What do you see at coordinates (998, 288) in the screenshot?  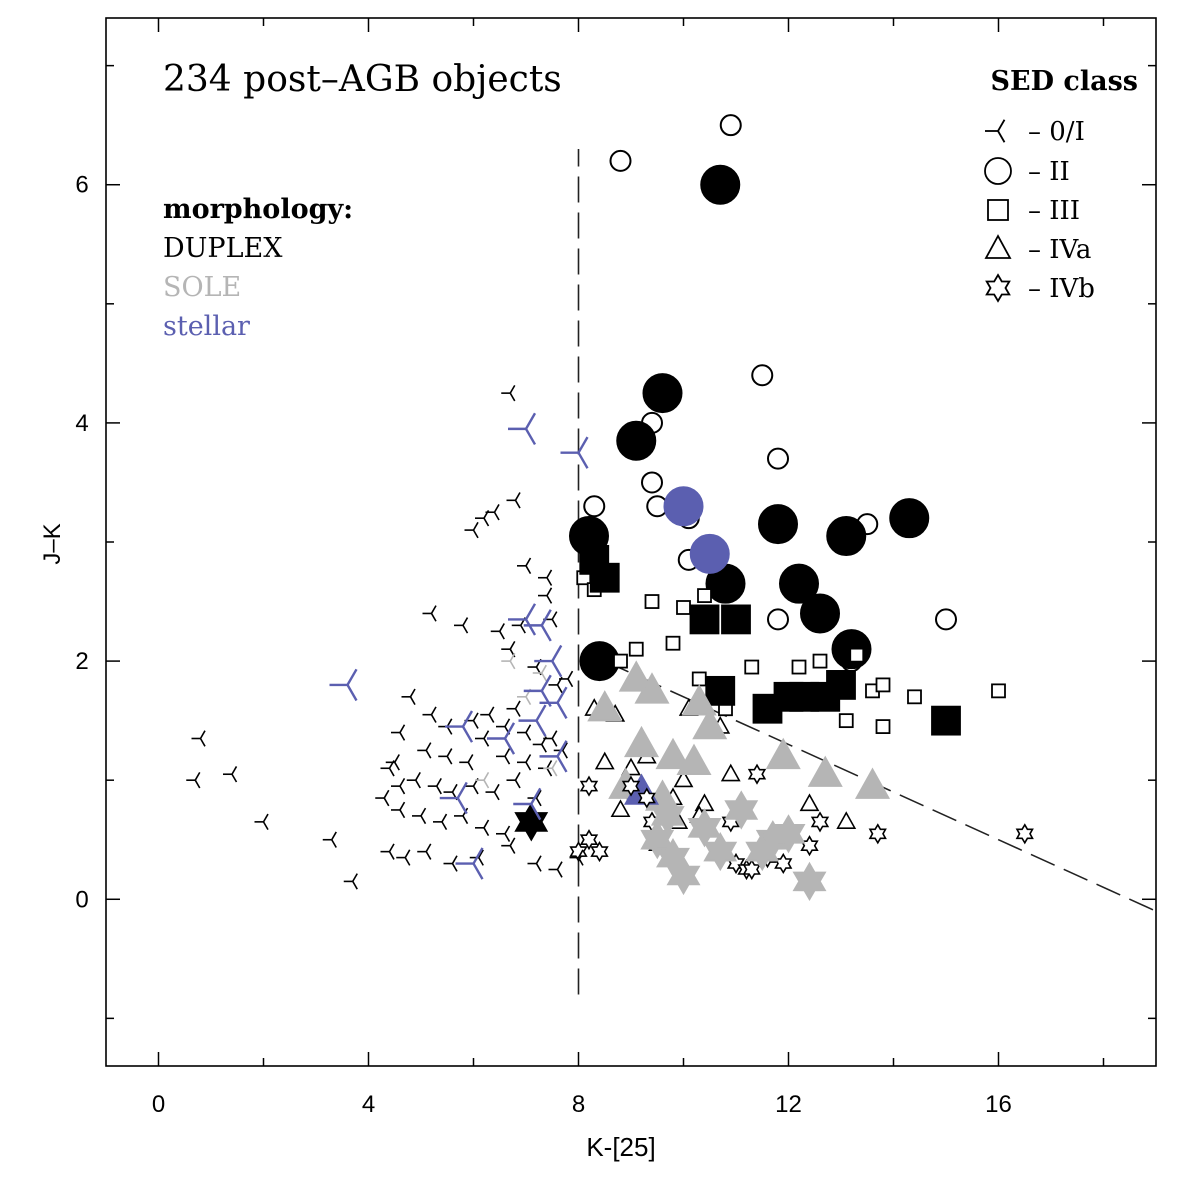 I see `legend-star-icon` at bounding box center [998, 288].